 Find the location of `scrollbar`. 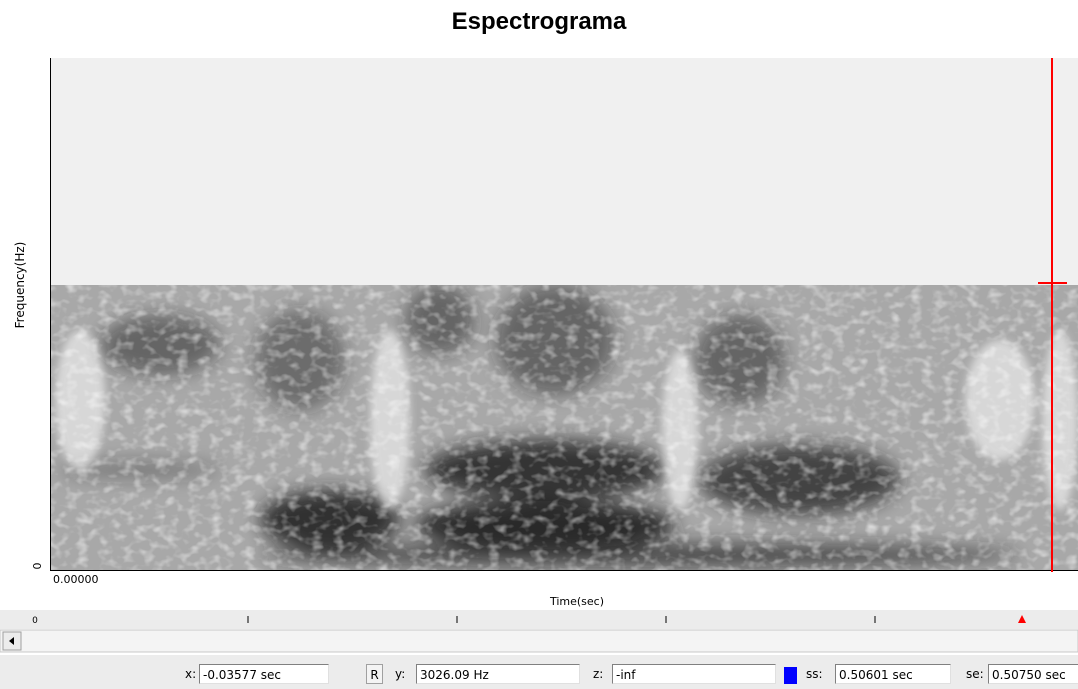

scrollbar is located at coordinates (539, 641).